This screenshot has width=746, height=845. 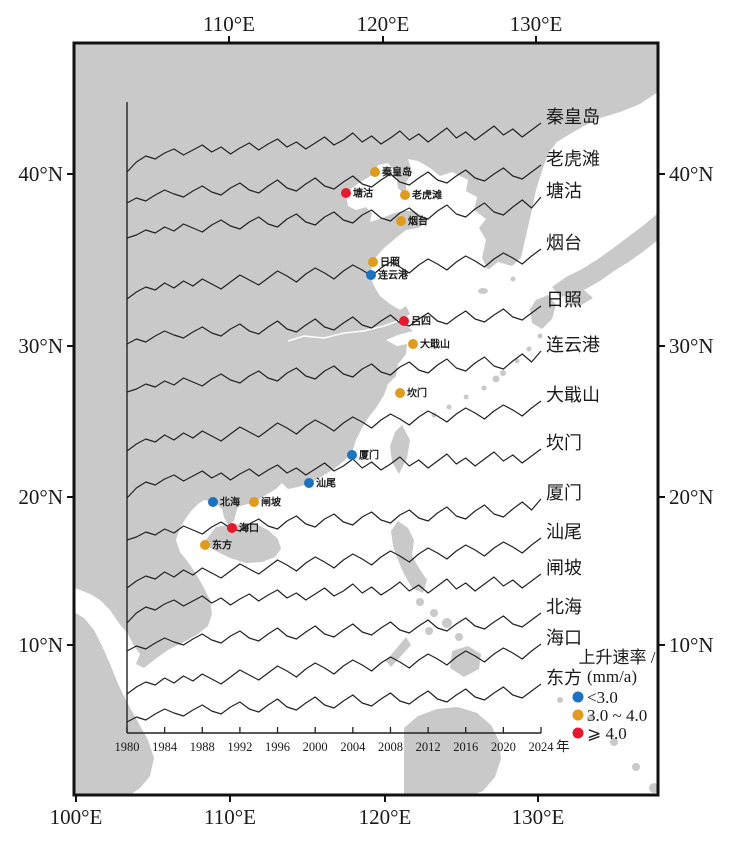 I want to click on year-tick-label: 2024, so click(x=542, y=747).